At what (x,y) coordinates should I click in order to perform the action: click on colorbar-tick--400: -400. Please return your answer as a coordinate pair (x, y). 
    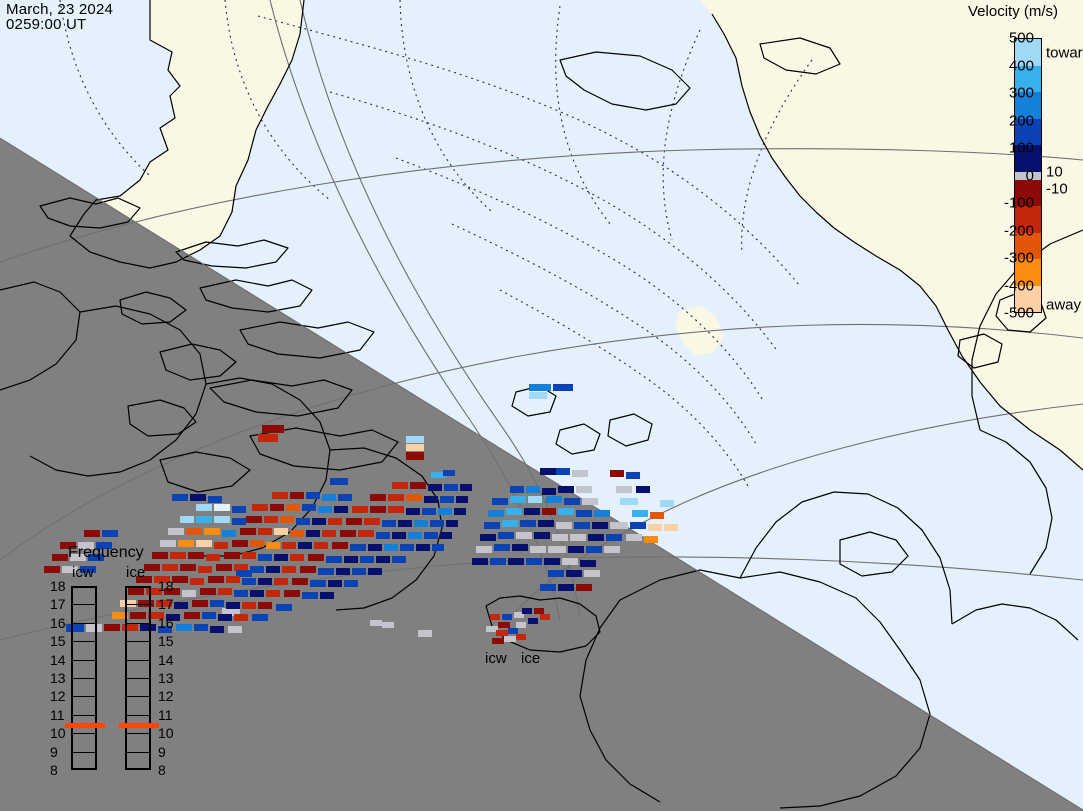
    Looking at the image, I should click on (1018, 285).